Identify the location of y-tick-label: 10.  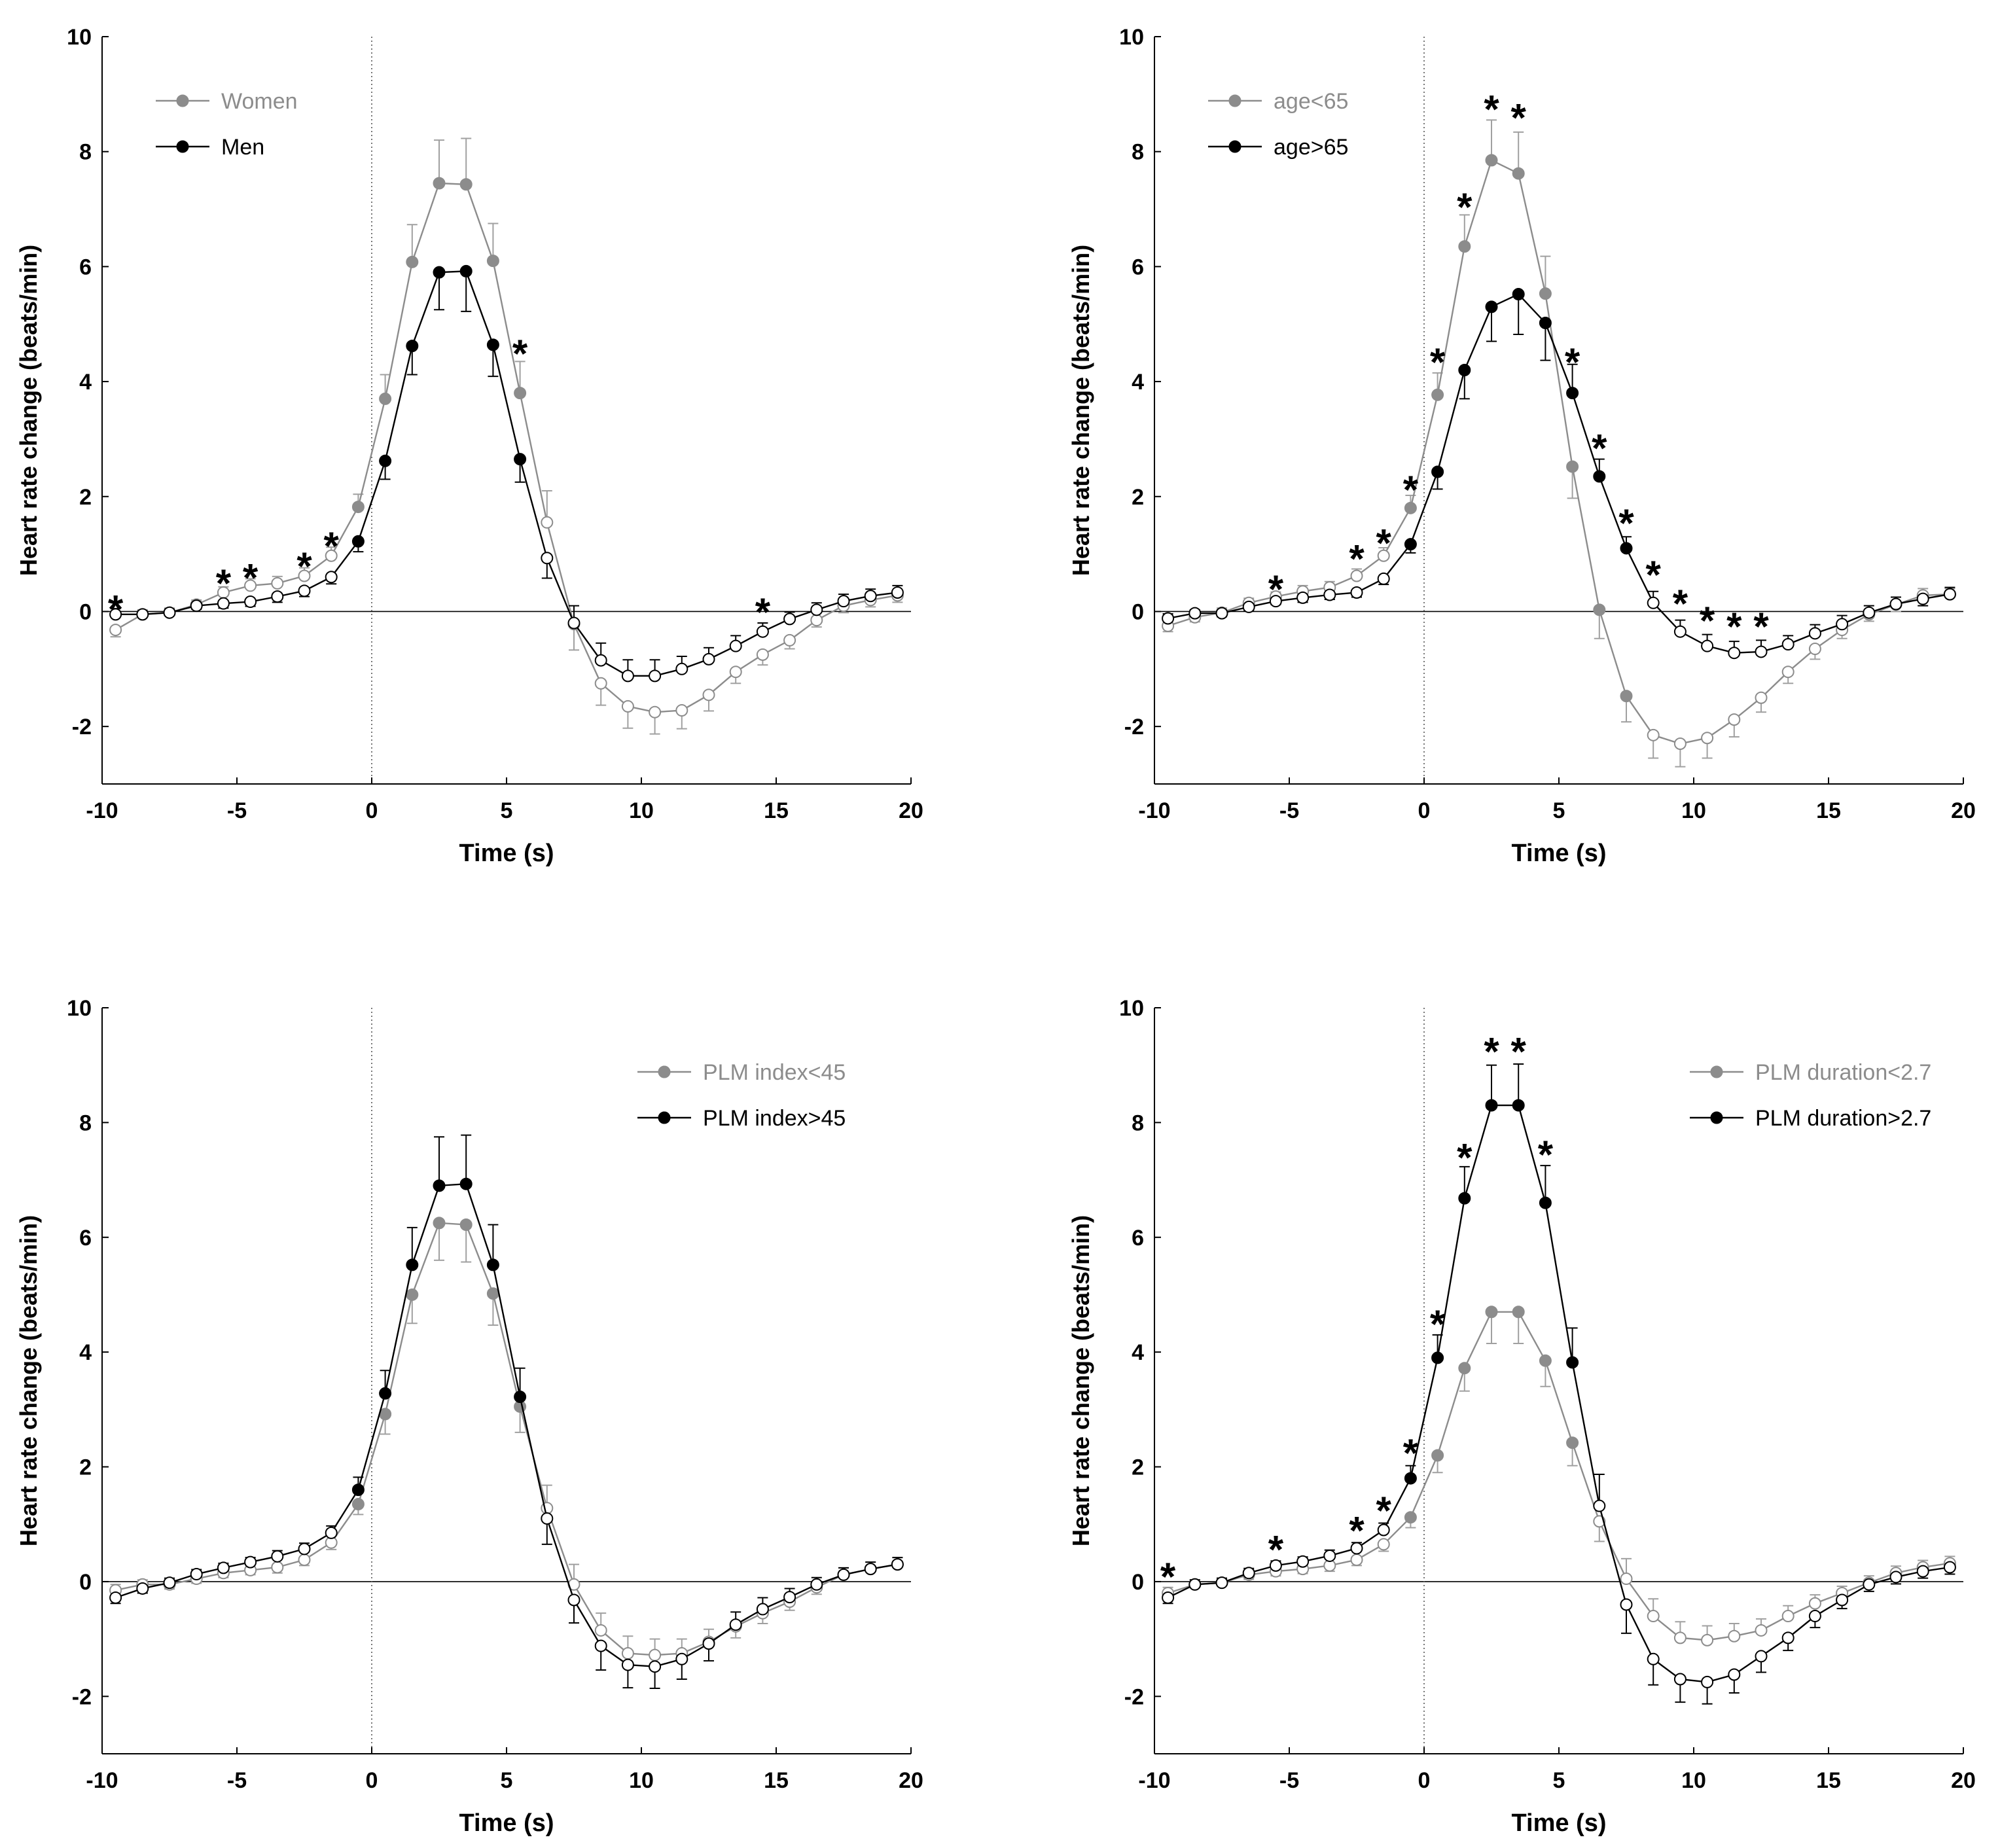
(79, 37).